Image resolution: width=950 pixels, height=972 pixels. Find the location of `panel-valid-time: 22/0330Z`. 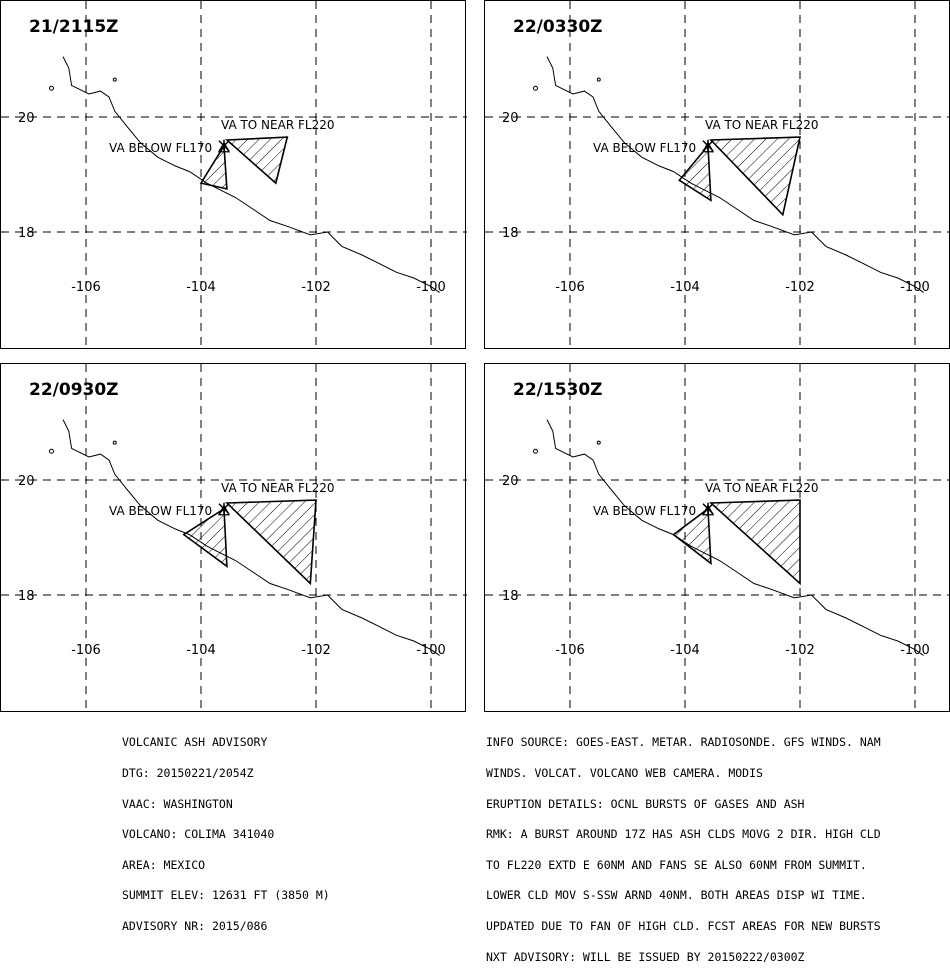

panel-valid-time: 22/0330Z is located at coordinates (558, 27).